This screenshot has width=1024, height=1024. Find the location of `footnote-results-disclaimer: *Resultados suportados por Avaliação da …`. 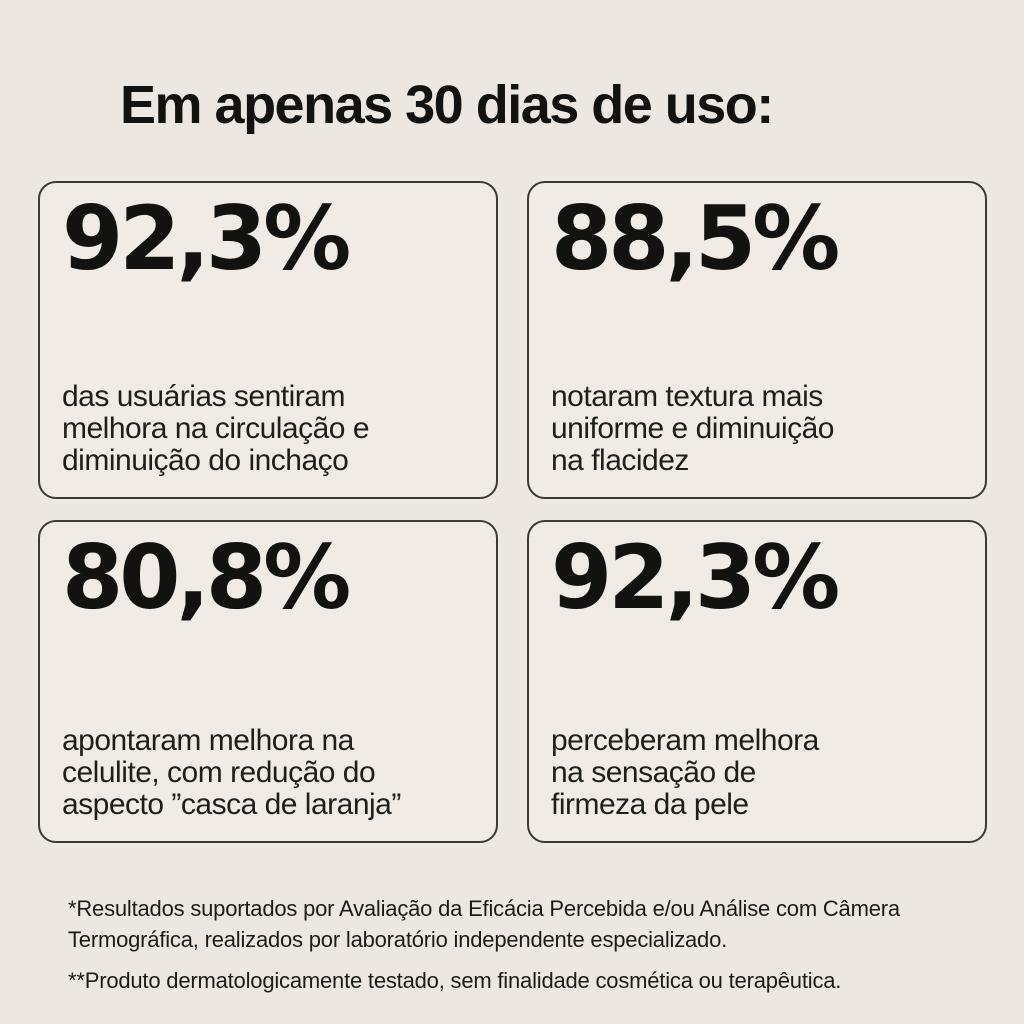

footnote-results-disclaimer: *Resultados suportados por Avaliação da … is located at coordinates (484, 924).